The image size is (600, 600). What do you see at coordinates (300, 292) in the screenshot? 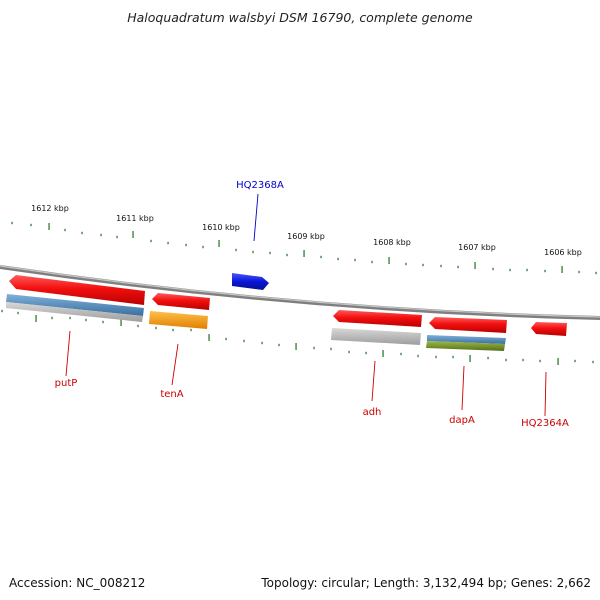
I see `genome-backbone` at bounding box center [300, 292].